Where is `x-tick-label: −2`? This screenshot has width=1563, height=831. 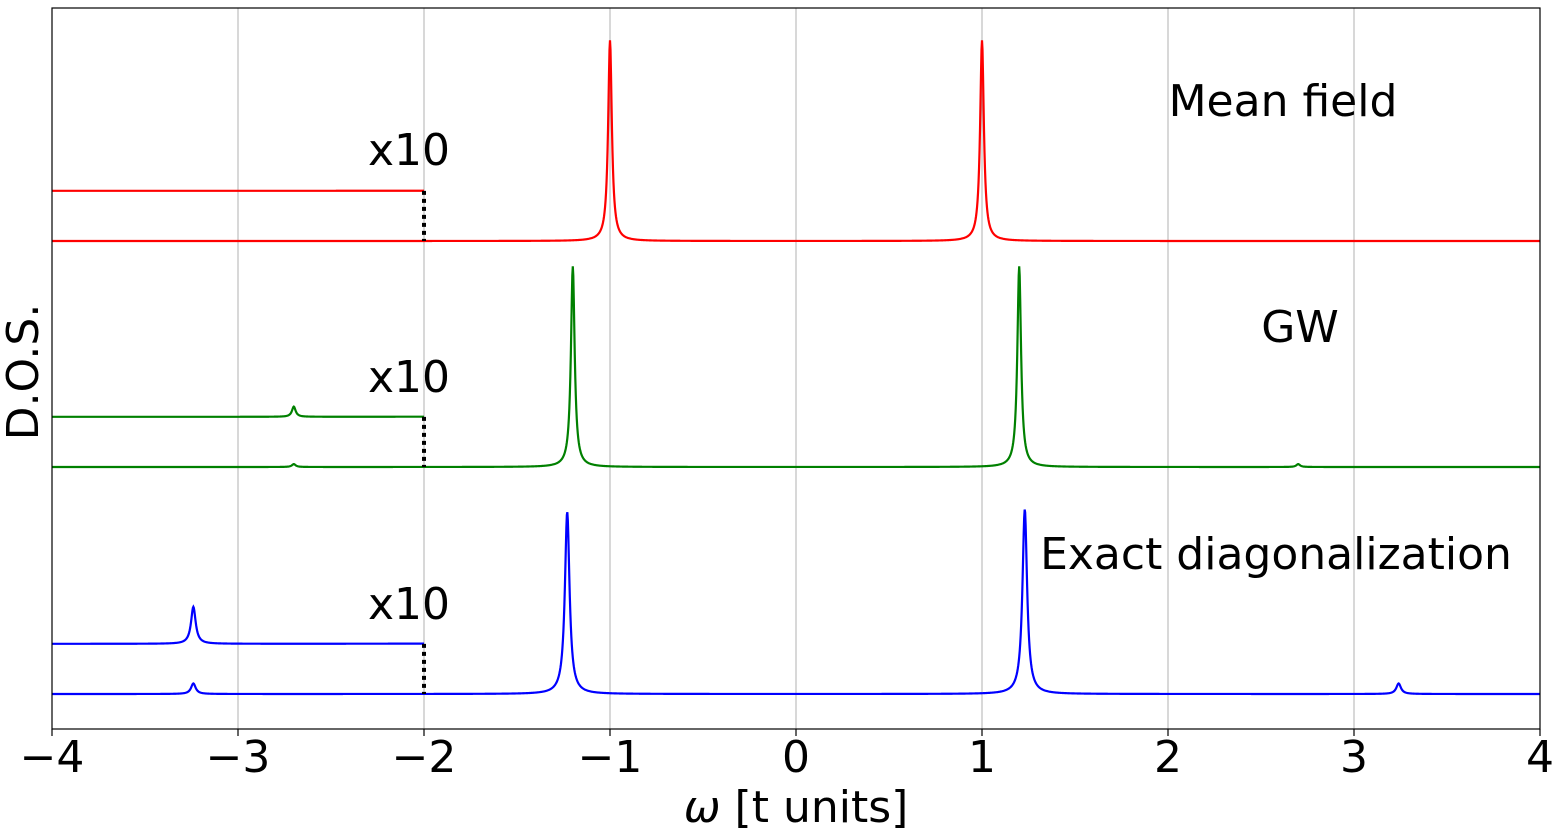
x-tick-label: −2 is located at coordinates (424, 757).